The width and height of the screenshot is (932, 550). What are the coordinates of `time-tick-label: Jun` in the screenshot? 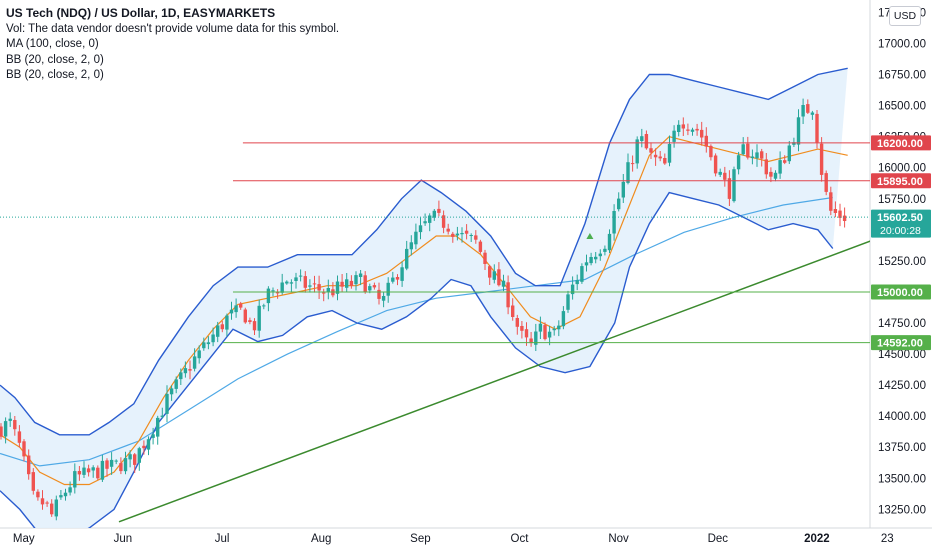 It's located at (123, 539).